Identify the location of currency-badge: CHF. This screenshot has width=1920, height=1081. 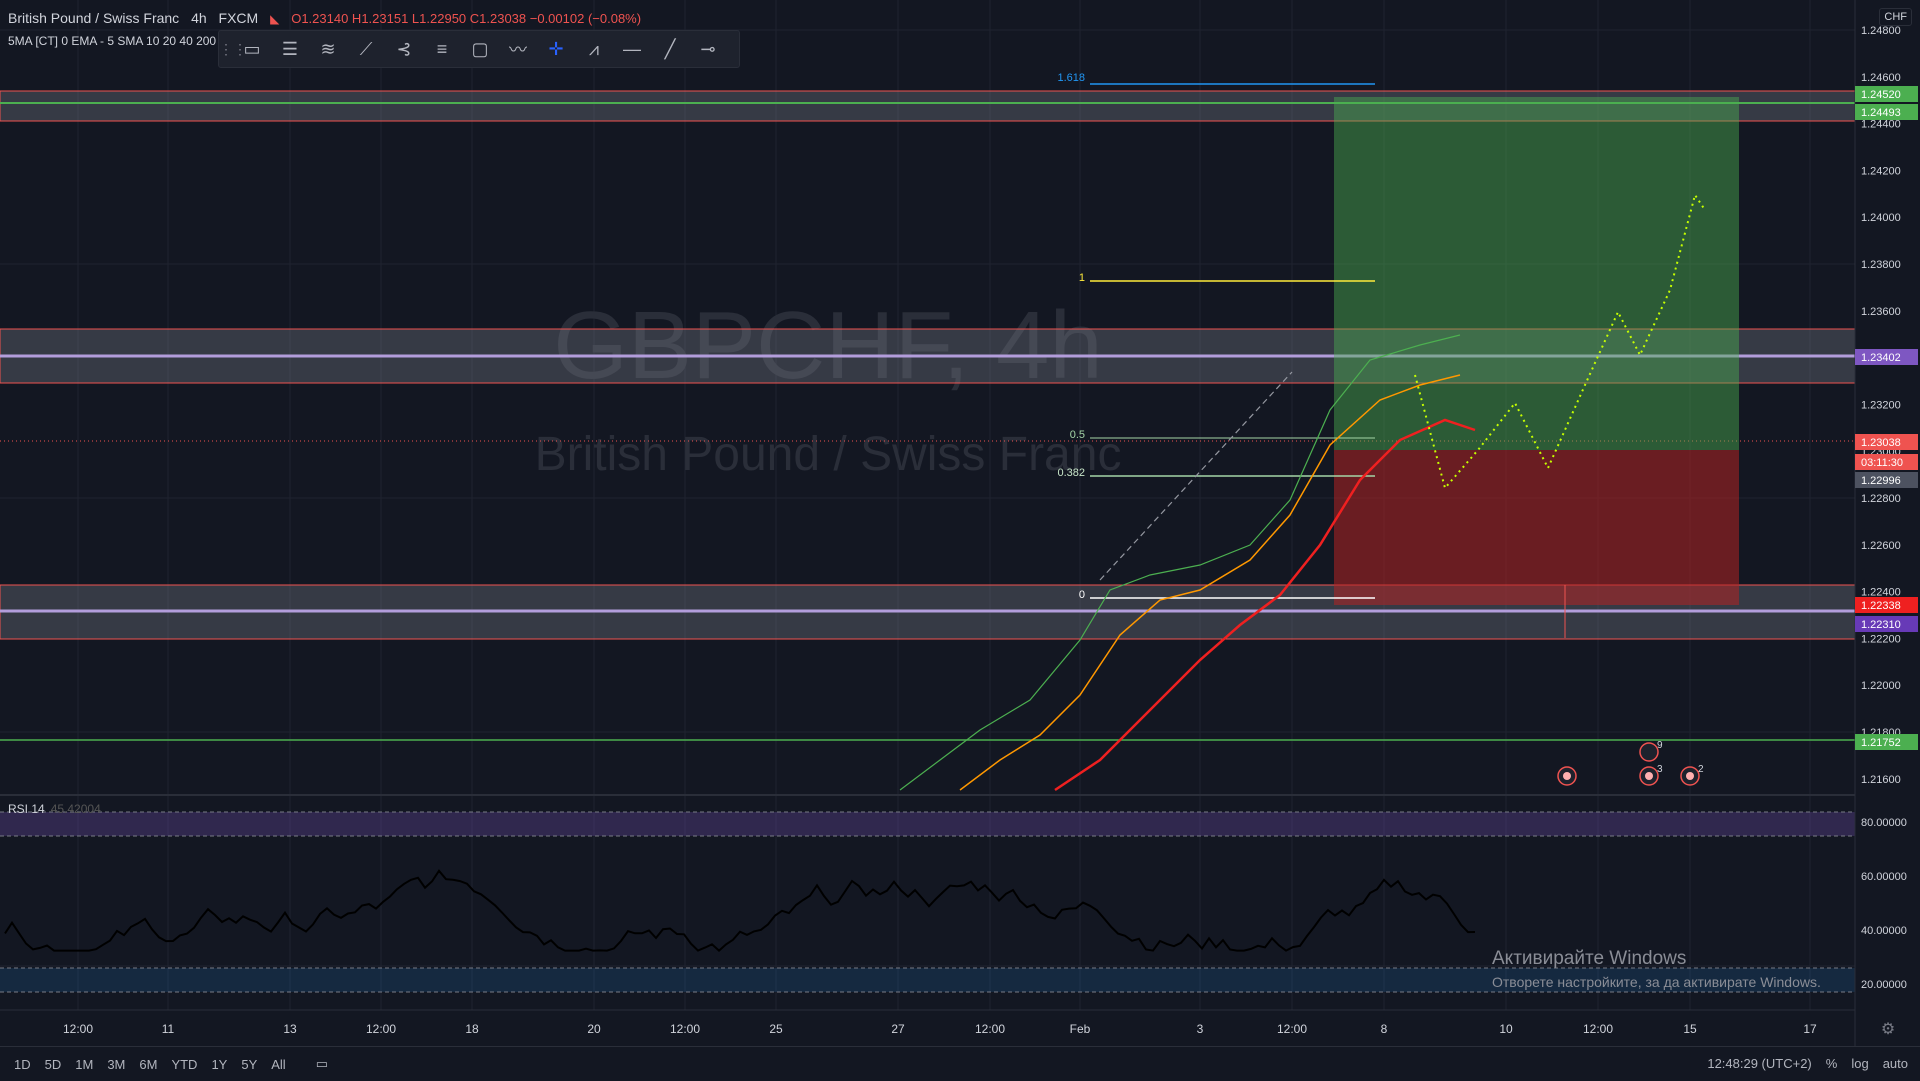
(1895, 17).